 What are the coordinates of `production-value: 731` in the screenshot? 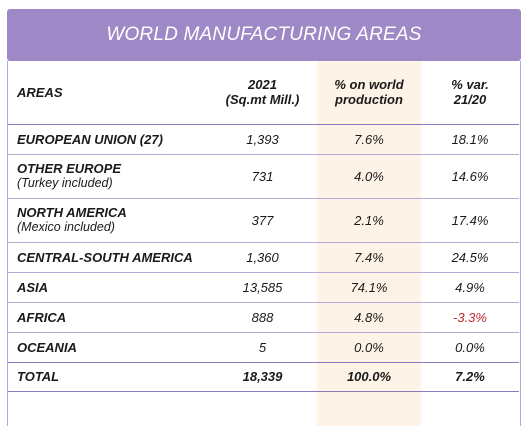 It's located at (262, 176).